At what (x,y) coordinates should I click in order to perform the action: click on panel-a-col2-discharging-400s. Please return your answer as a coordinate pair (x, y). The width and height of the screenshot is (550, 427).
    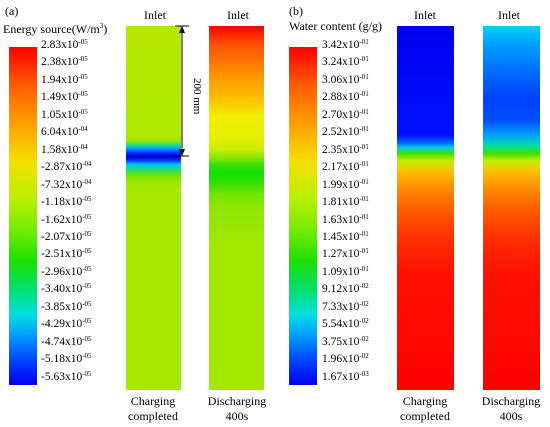
    Looking at the image, I should click on (236, 208).